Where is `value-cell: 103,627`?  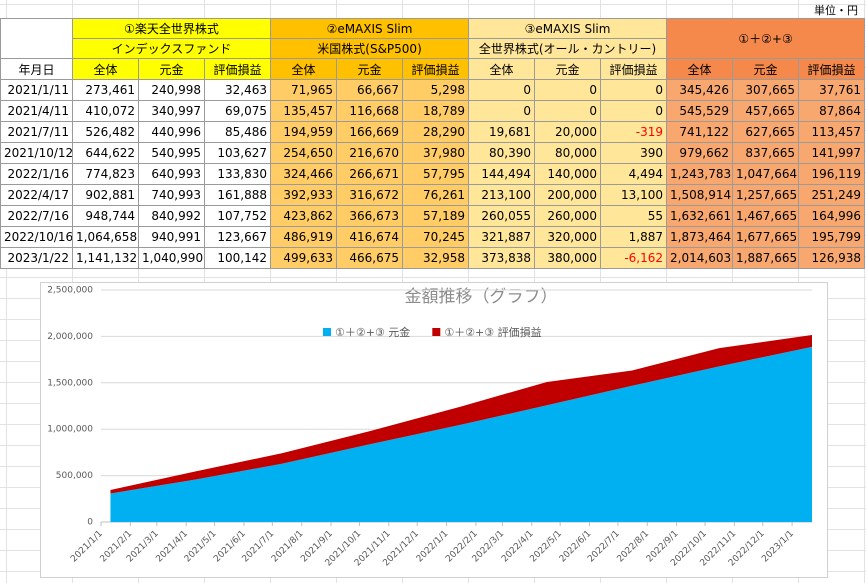
value-cell: 103,627 is located at coordinates (237, 153).